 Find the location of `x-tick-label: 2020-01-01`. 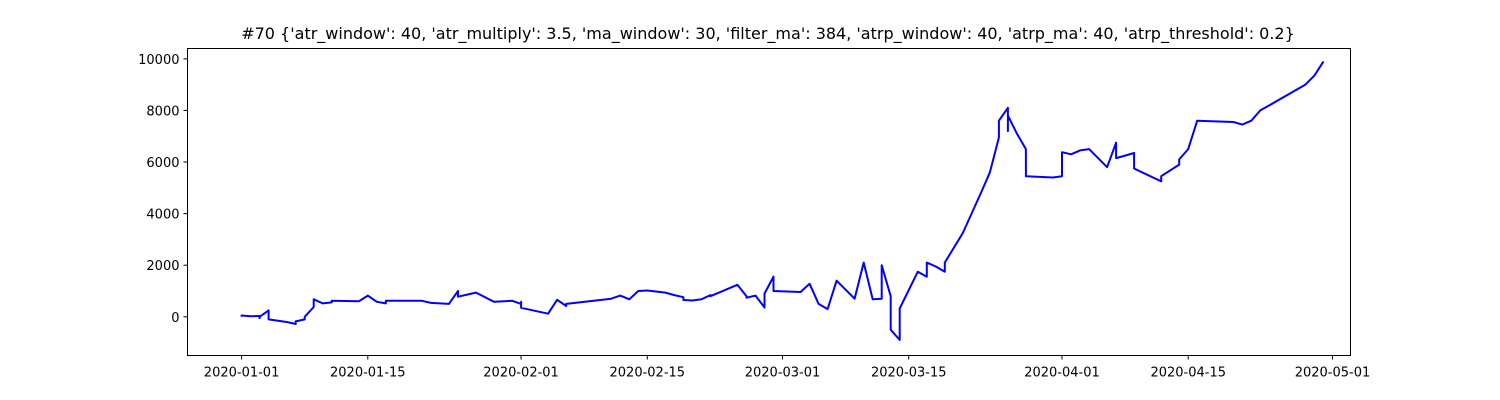

x-tick-label: 2020-01-01 is located at coordinates (242, 373).